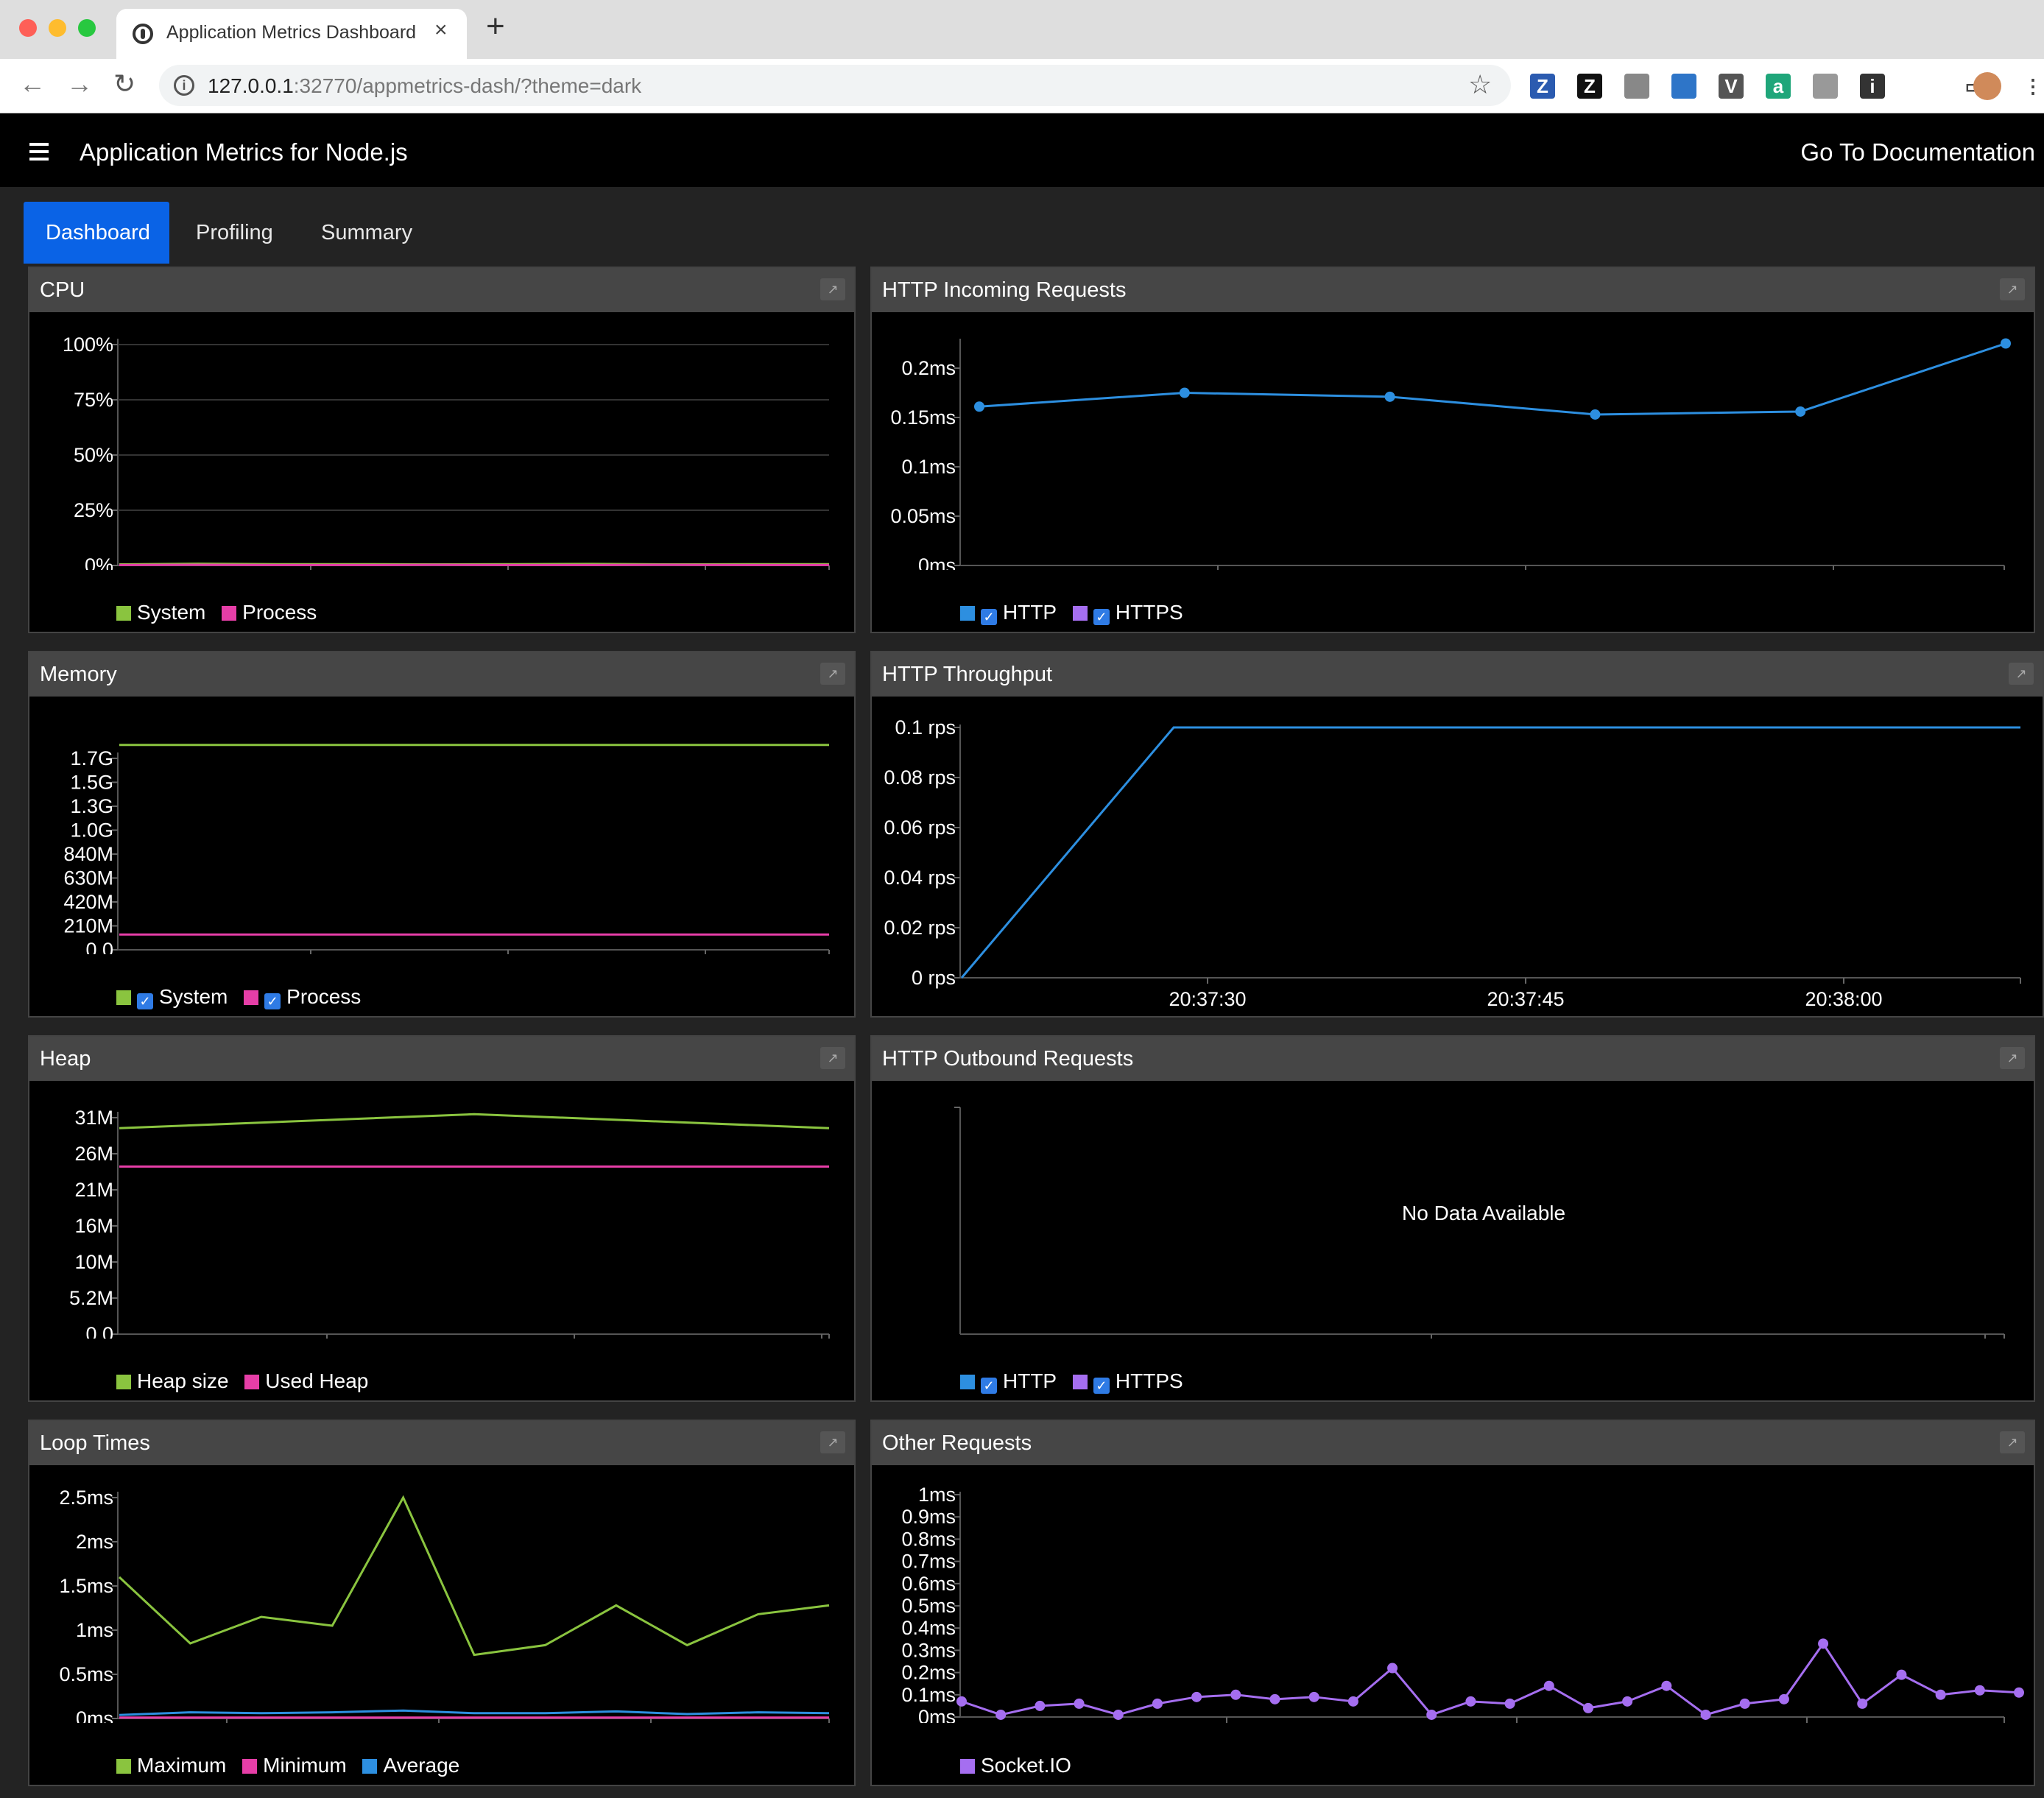 The height and width of the screenshot is (1798, 2044). Describe the element at coordinates (33, 83) in the screenshot. I see `back-arrow-icon: ←` at that location.